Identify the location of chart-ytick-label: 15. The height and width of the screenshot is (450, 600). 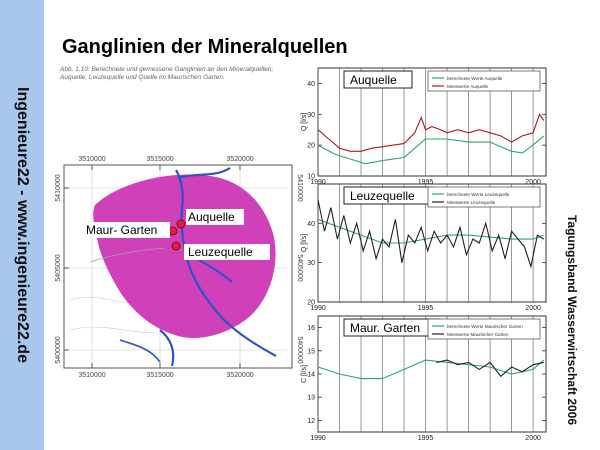
(311, 351).